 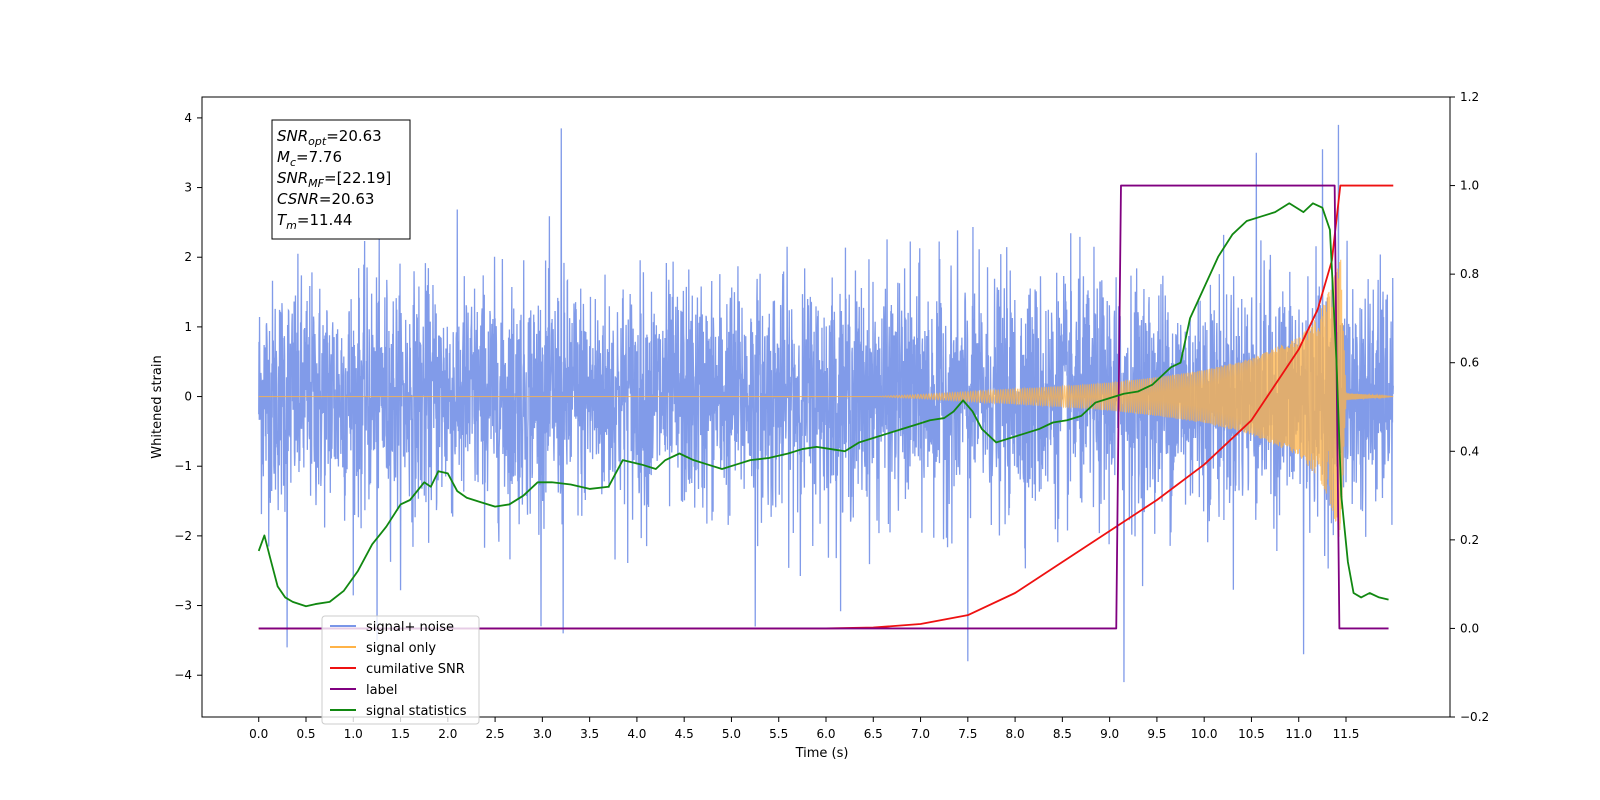 I want to click on x-tick-label: 9.5, so click(x=1156, y=734).